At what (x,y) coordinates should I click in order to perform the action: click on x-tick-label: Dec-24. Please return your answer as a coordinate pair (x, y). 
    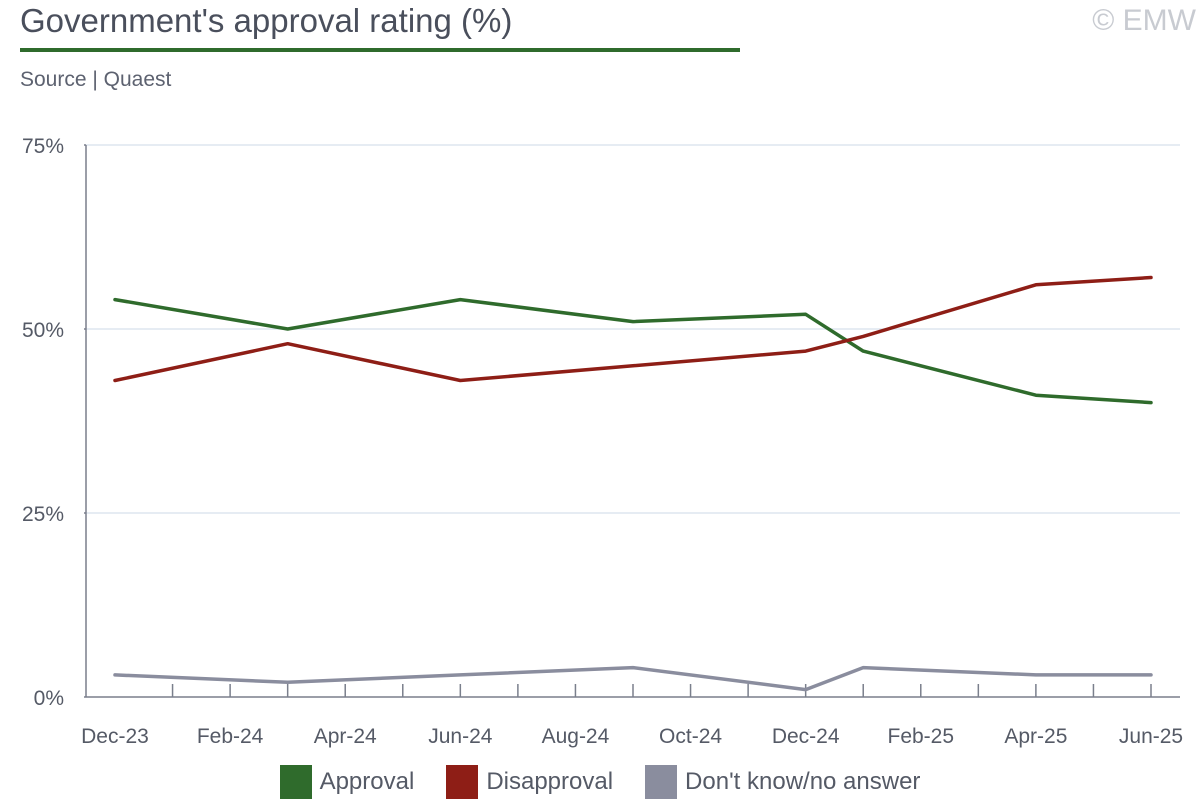
    Looking at the image, I should click on (806, 736).